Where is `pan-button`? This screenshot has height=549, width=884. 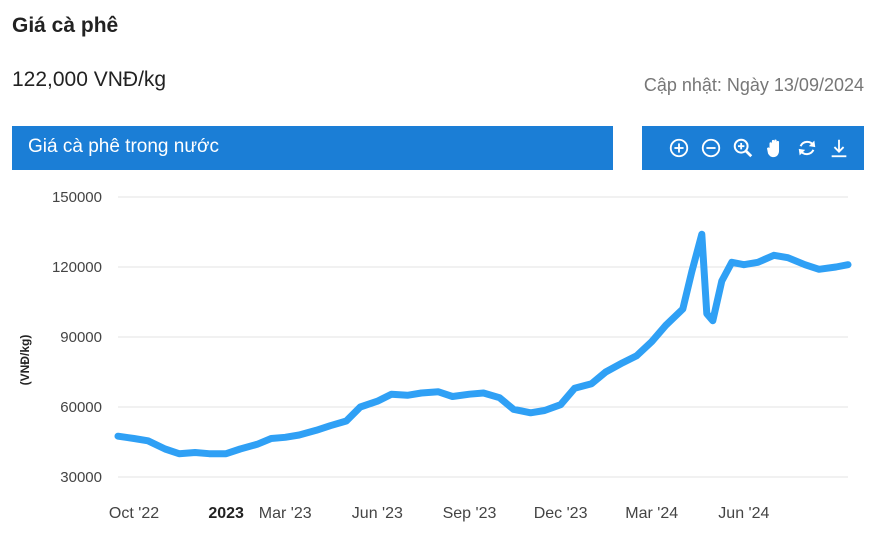
pan-button is located at coordinates (775, 148).